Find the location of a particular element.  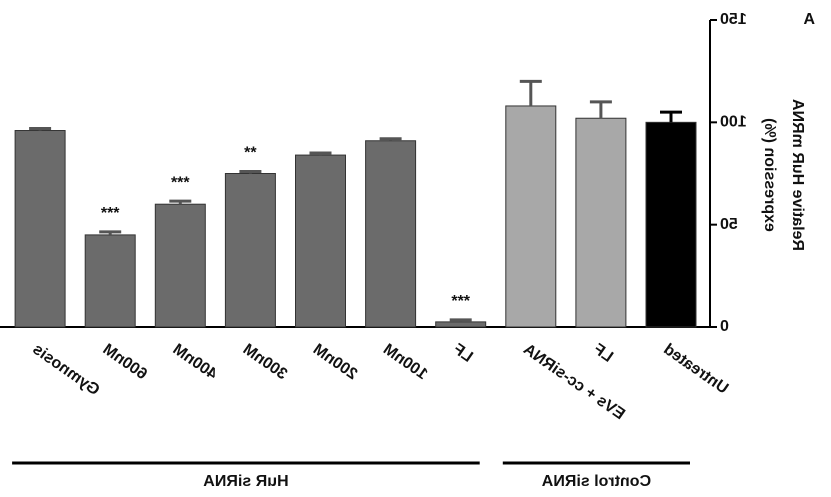

x-tick-label: 200nM is located at coordinates (335, 362).